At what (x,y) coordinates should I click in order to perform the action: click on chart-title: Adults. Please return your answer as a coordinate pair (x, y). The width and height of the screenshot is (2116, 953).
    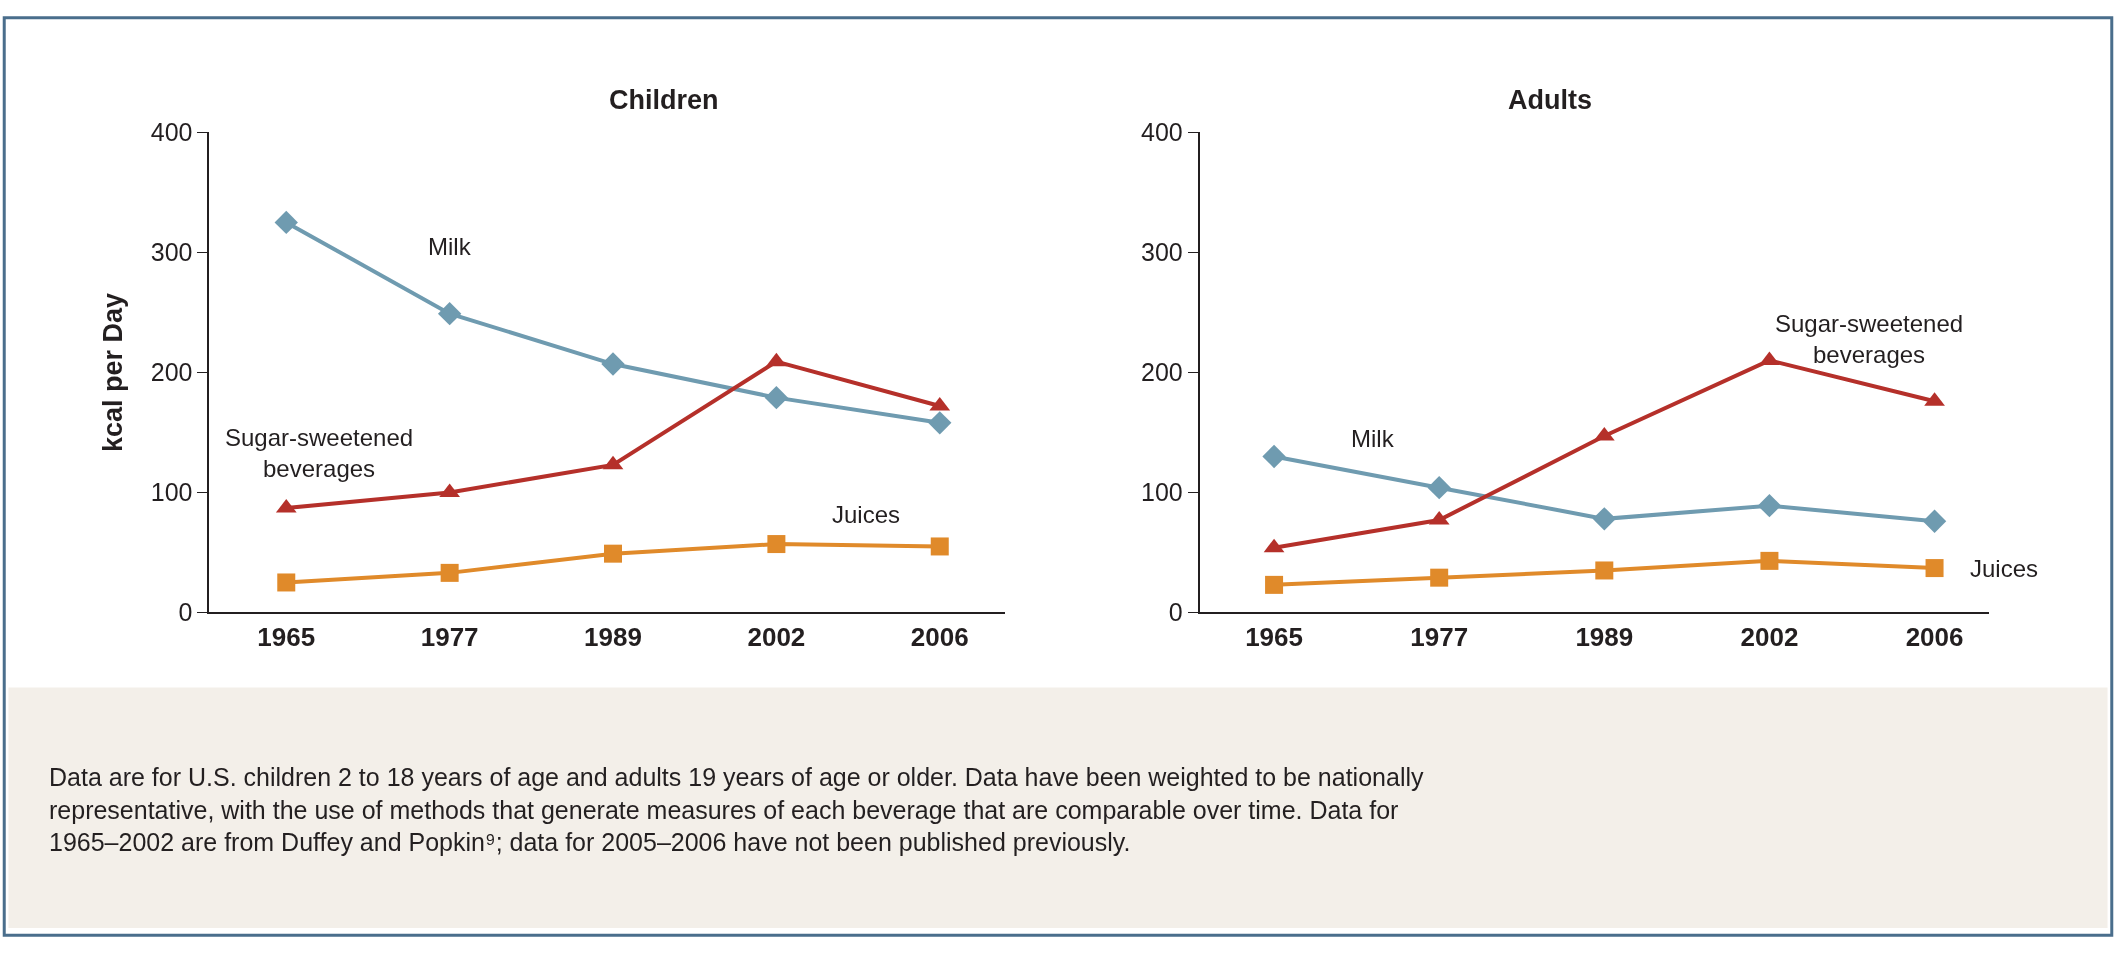
    Looking at the image, I should click on (1550, 100).